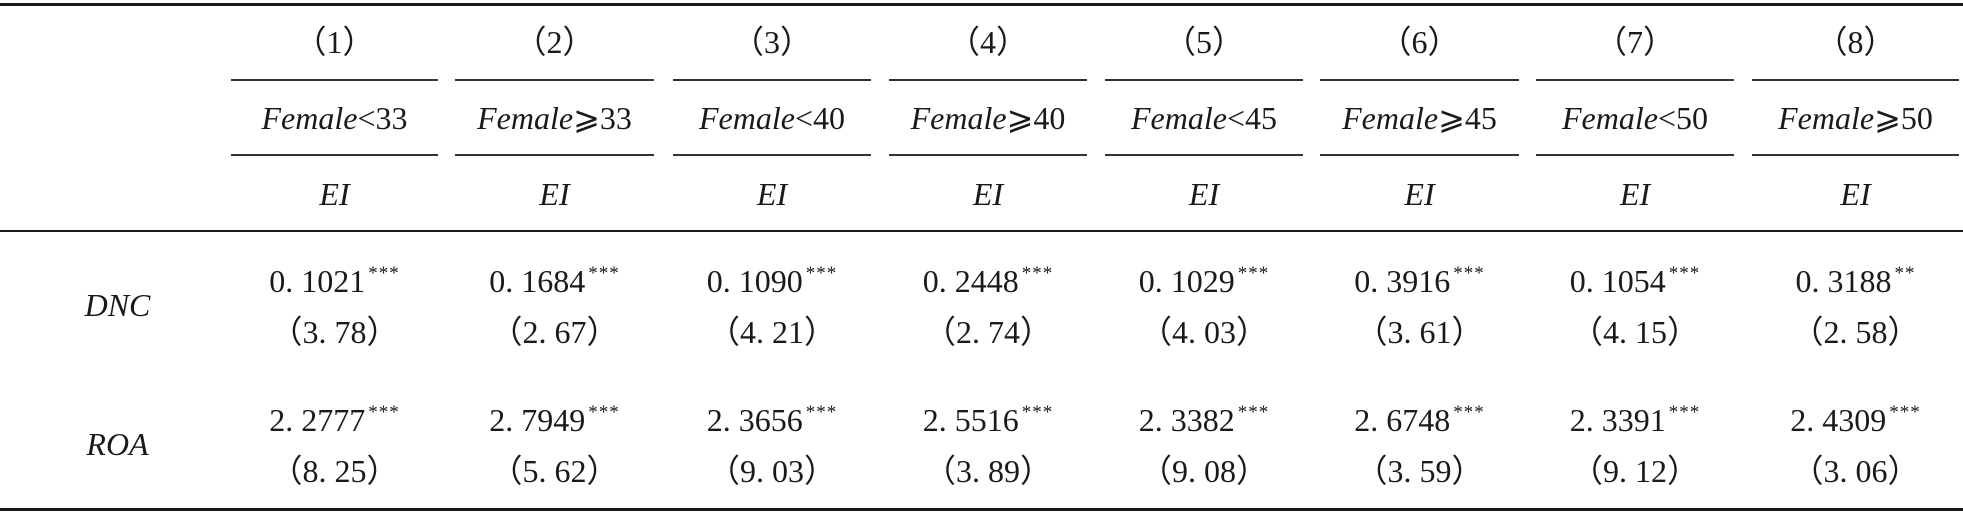 This screenshot has width=1963, height=514. I want to click on column-group-header: Female⩾45, so click(1419, 118).